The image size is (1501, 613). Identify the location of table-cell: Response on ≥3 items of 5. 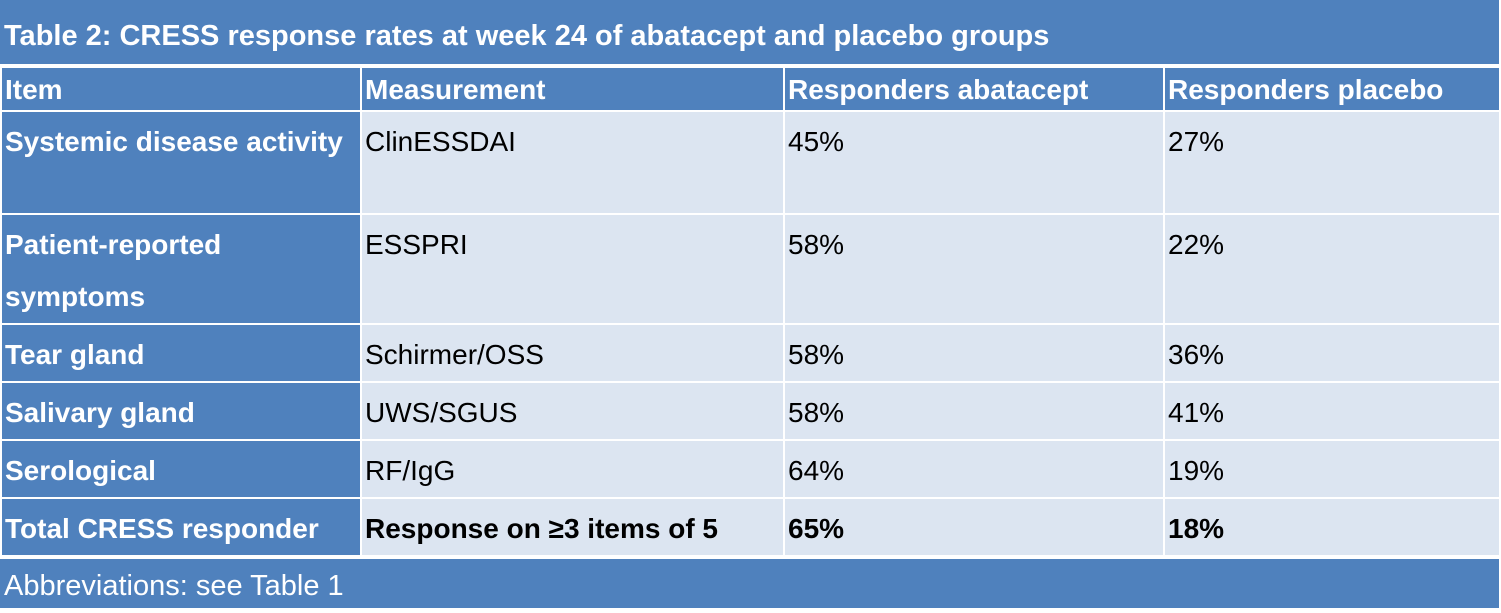
(572, 527).